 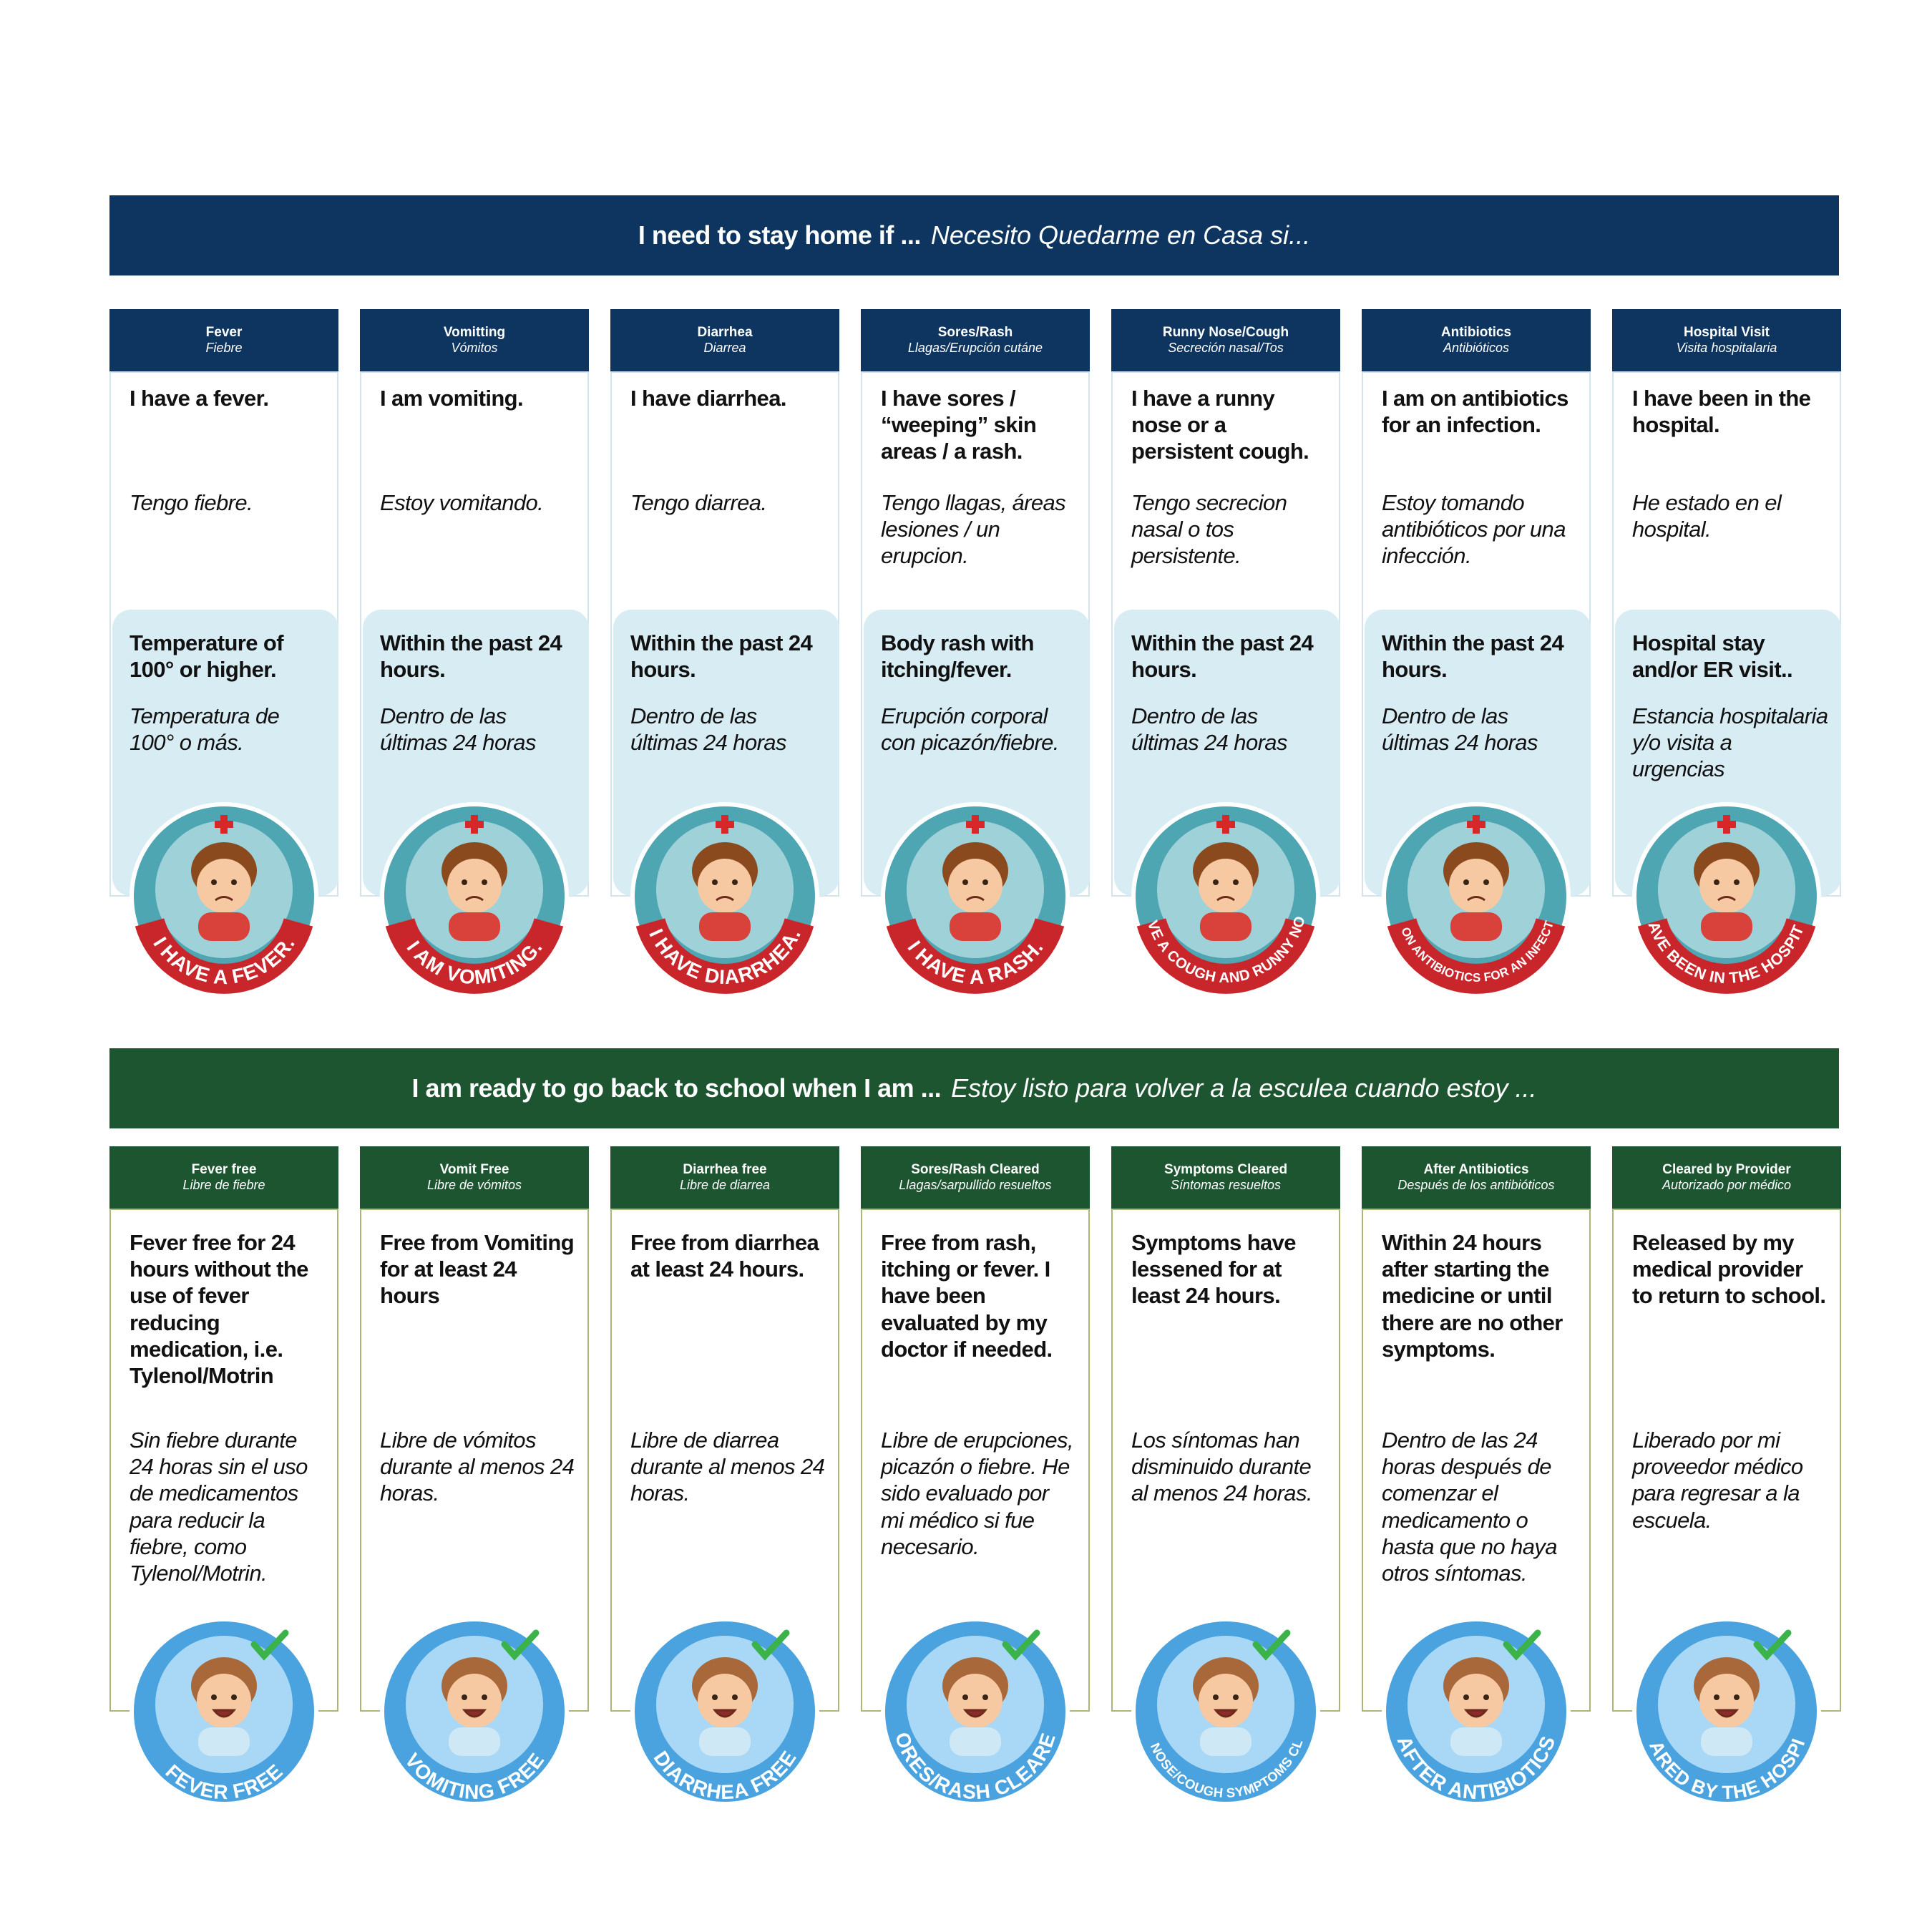 I want to click on badge: CLEARED BY THE HOSPITAL, so click(x=1720, y=1702).